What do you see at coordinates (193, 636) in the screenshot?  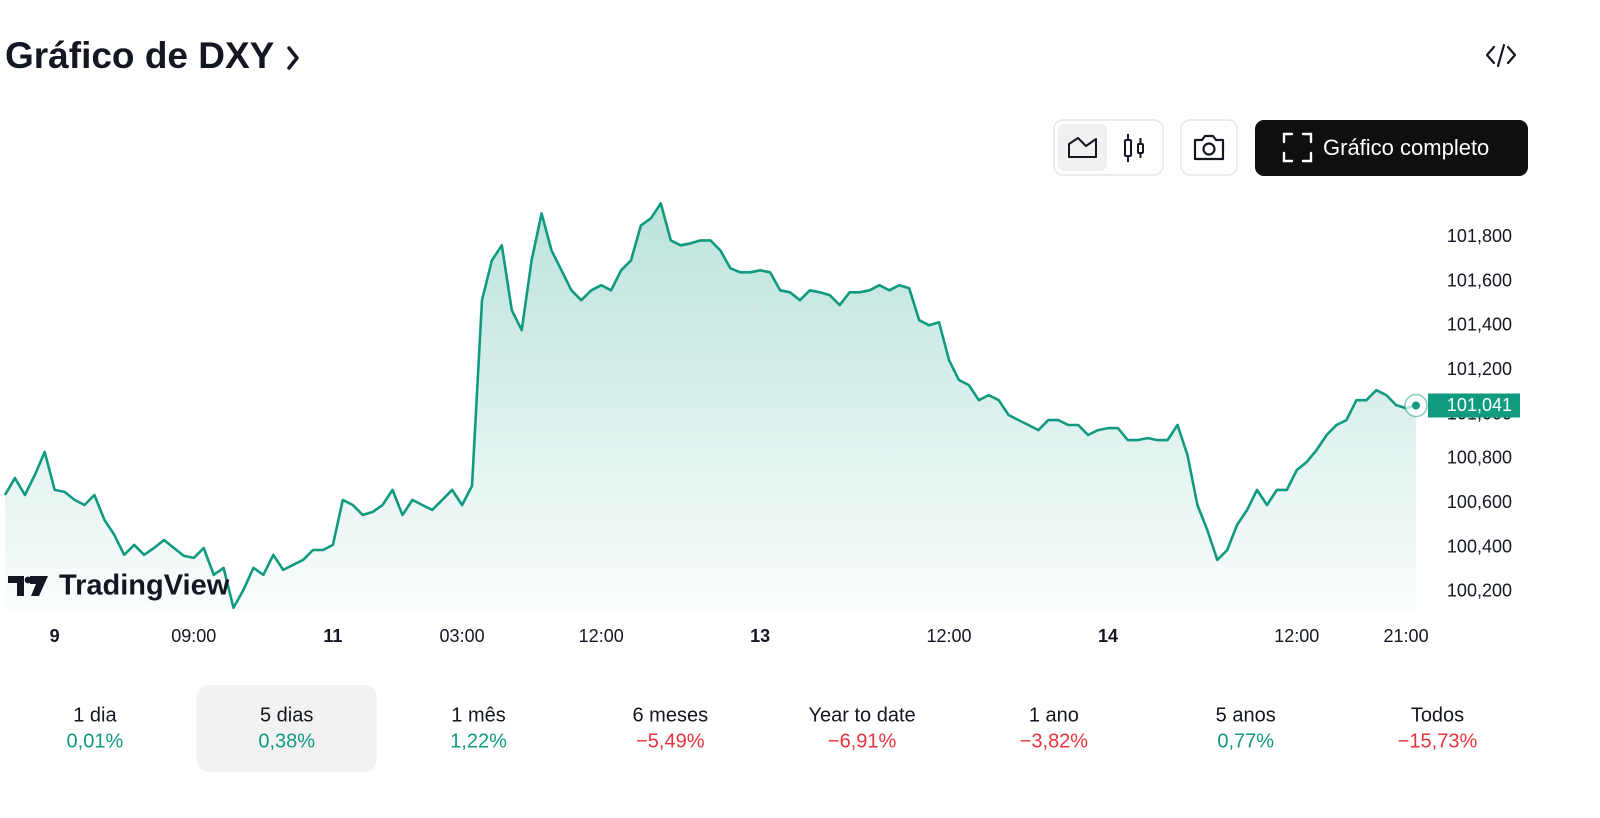 I see `x-tick-label: 09:00` at bounding box center [193, 636].